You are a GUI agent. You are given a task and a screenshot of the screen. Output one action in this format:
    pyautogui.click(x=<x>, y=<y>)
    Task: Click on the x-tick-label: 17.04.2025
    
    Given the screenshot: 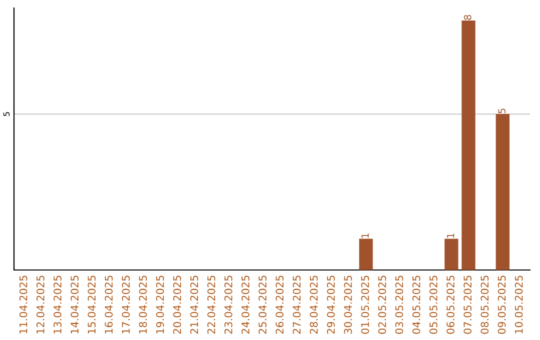 What is the action you would take?
    pyautogui.click(x=126, y=305)
    